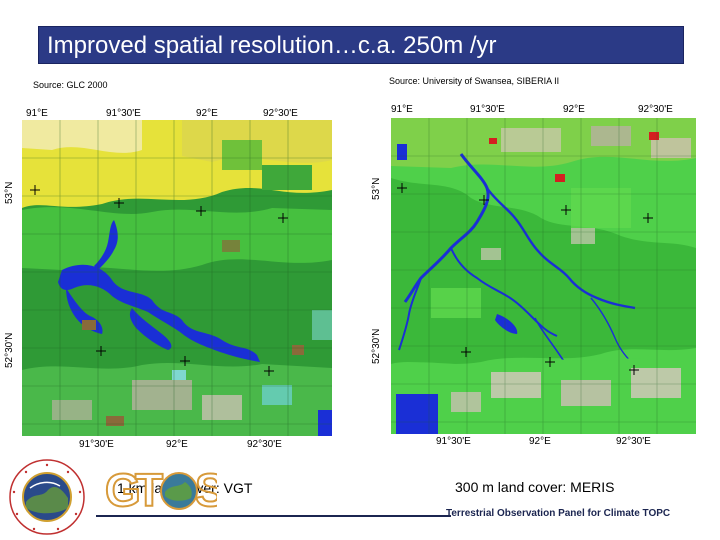  I want to click on right-bottom-tick-1: 91°30'E, so click(453, 441).